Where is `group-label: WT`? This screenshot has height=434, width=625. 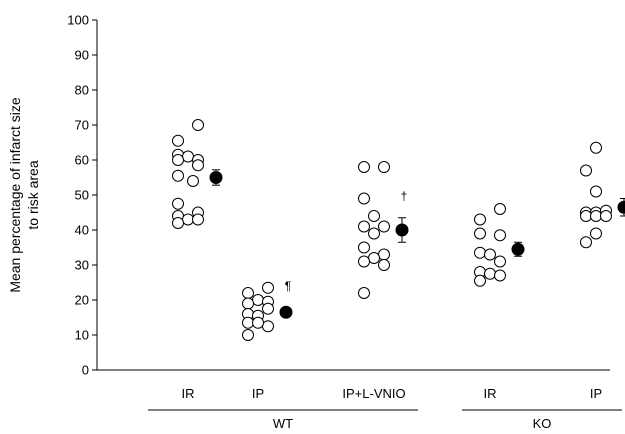
group-label: WT is located at coordinates (283, 423).